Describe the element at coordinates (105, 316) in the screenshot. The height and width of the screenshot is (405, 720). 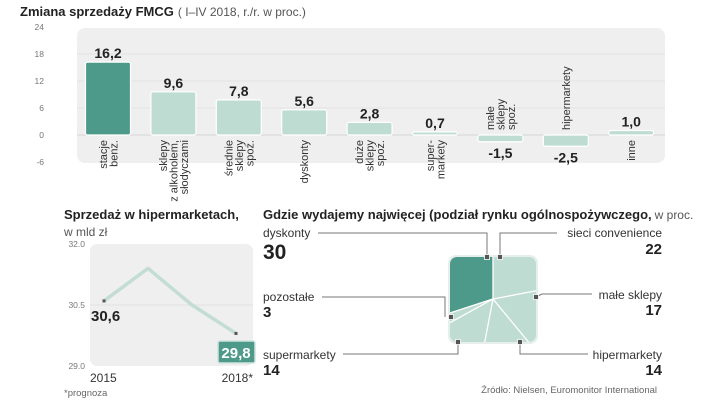
I see `point-label-first: 30,6` at that location.